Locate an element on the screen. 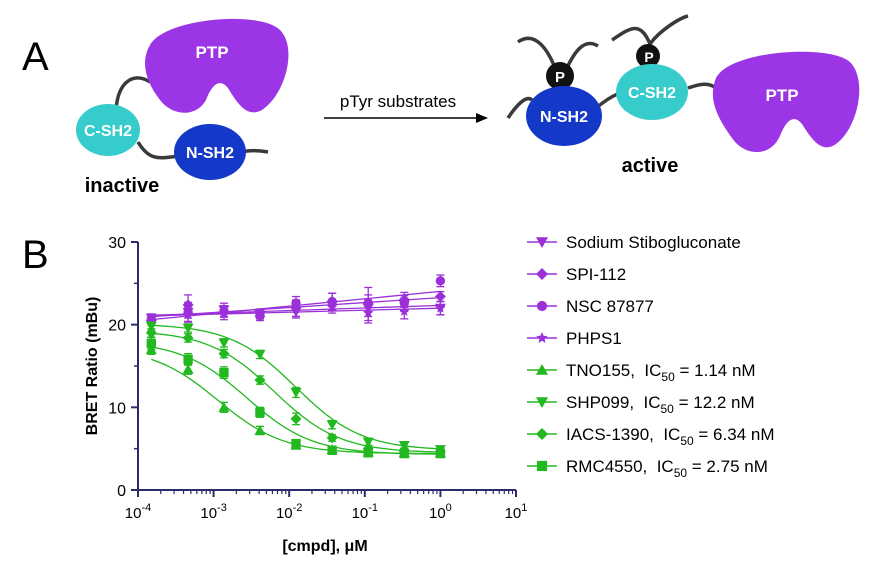  legend-label: RMC4550, IC50 = 2.75 nM is located at coordinates (667, 468).